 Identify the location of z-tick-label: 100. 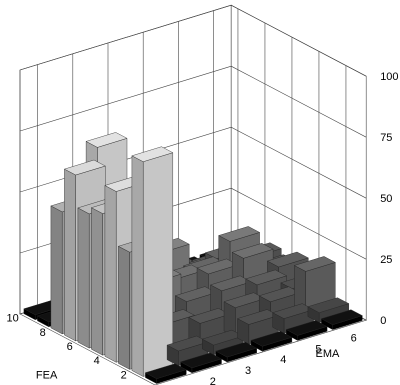
(389, 77).